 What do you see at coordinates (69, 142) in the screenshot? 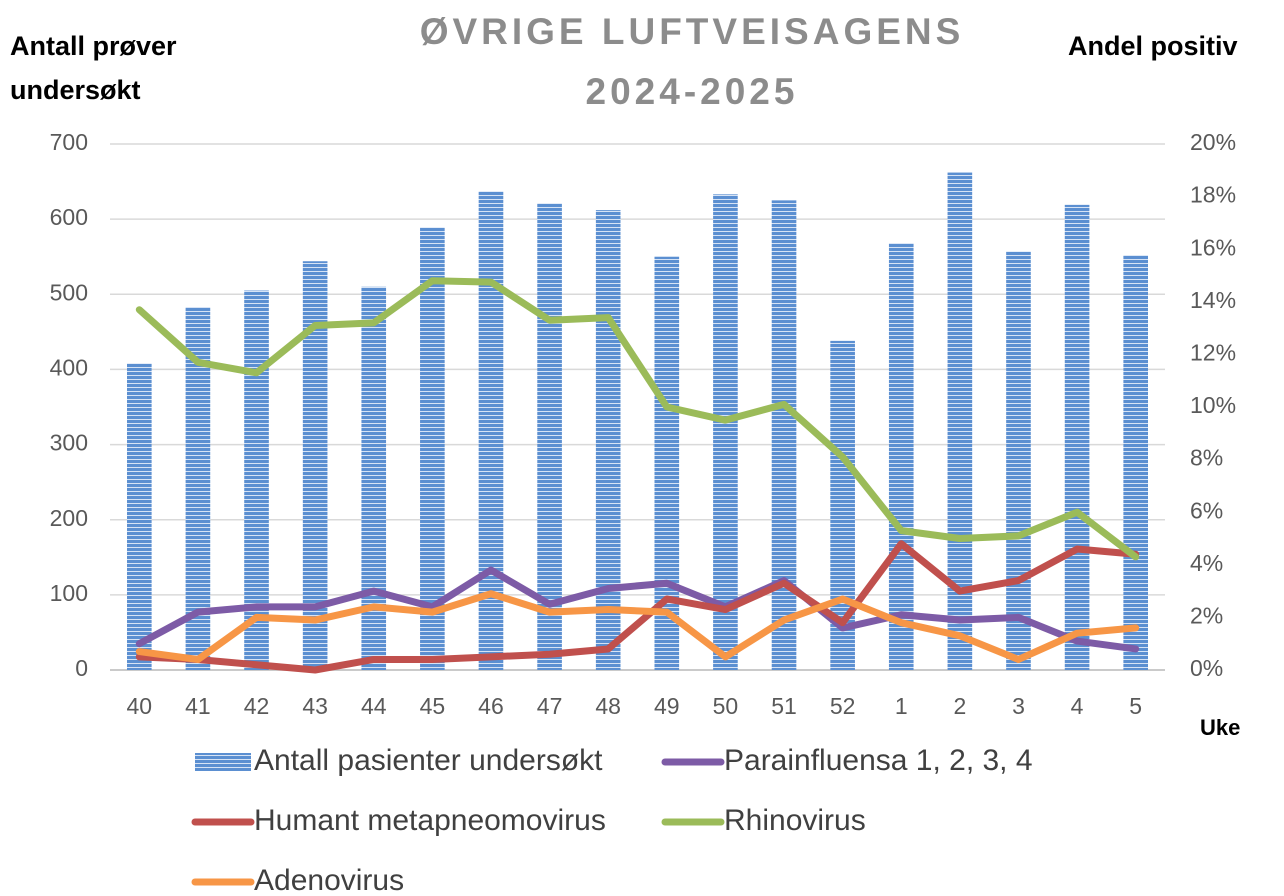
I see `y-tick-label: 700` at bounding box center [69, 142].